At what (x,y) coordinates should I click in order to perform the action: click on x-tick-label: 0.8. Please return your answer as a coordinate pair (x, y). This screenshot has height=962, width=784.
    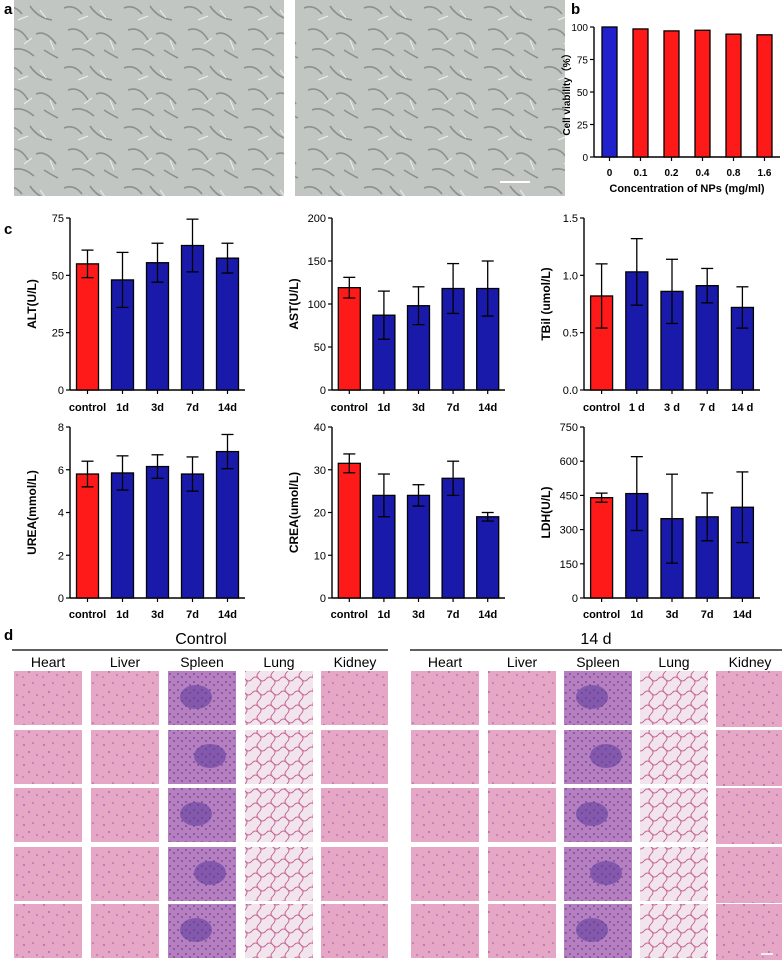
    Looking at the image, I should click on (734, 173).